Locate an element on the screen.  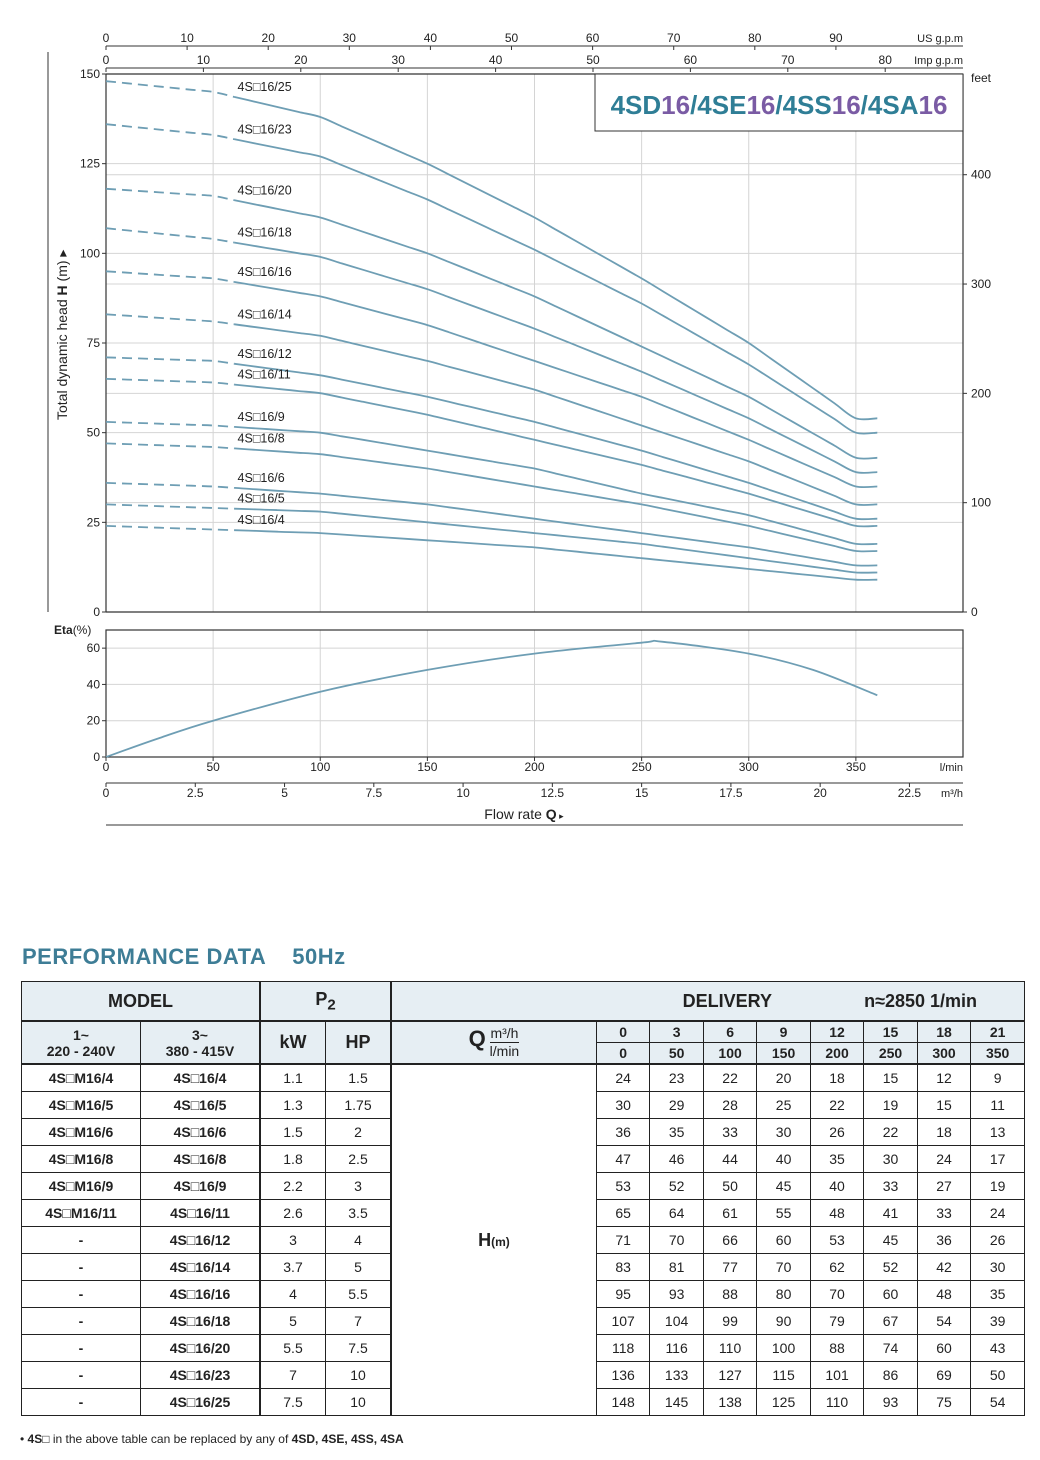
head-value: 13 is located at coordinates (997, 1132).